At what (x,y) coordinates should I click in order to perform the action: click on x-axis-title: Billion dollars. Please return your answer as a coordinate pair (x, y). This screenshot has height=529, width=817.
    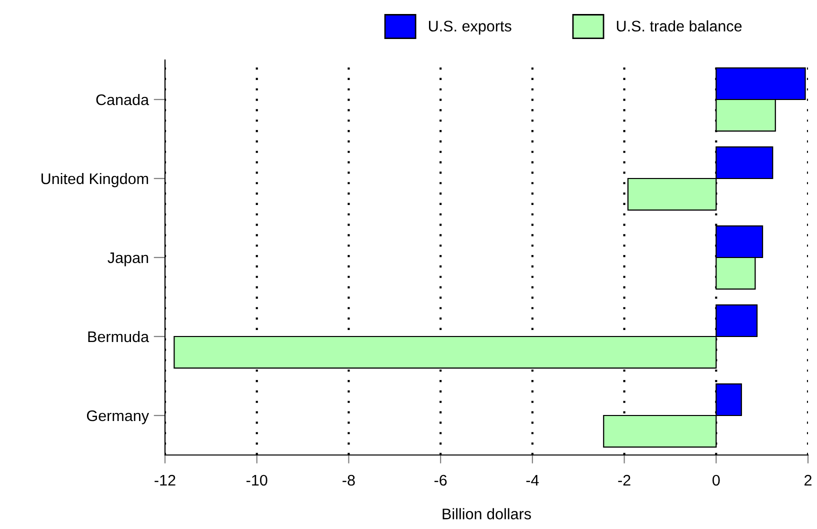
    Looking at the image, I should click on (486, 514).